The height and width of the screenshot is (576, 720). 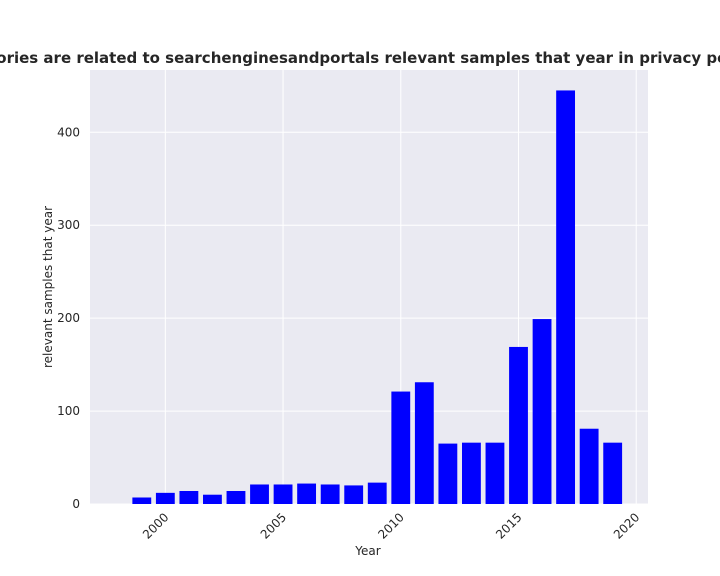 What do you see at coordinates (273, 525) in the screenshot?
I see `x-tick-label: 2005` at bounding box center [273, 525].